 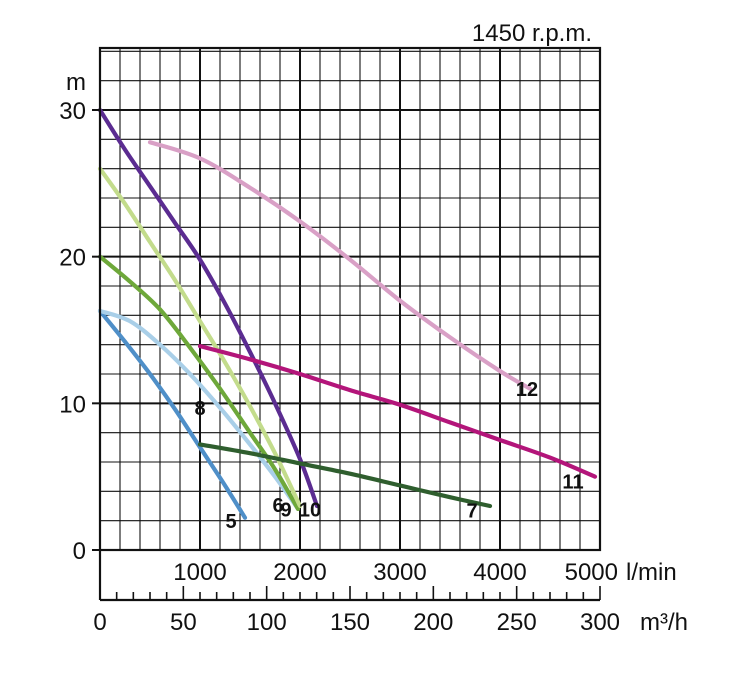 What do you see at coordinates (277, 506) in the screenshot?
I see `curve-label-6: 6` at bounding box center [277, 506].